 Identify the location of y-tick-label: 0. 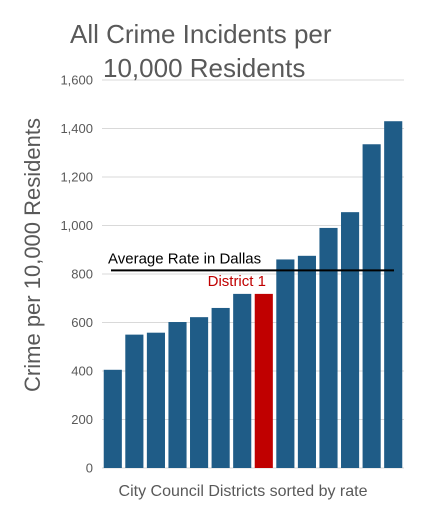
(89, 468).